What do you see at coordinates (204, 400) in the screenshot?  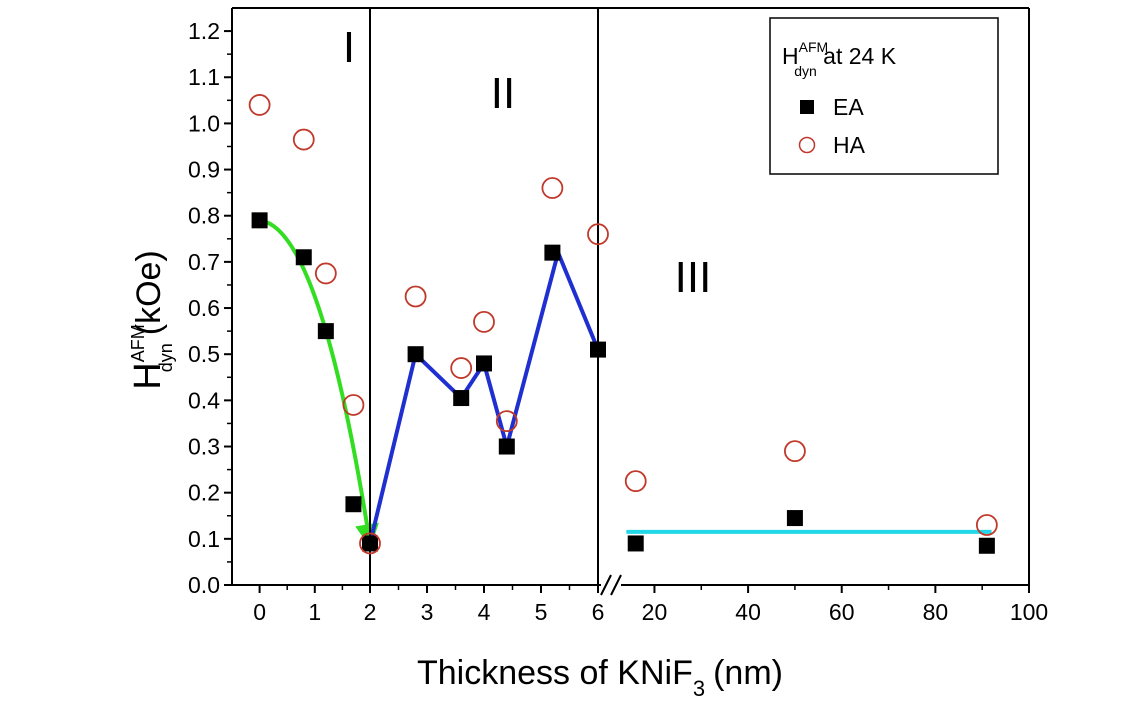 I see `y-tick-label: 0.4` at bounding box center [204, 400].